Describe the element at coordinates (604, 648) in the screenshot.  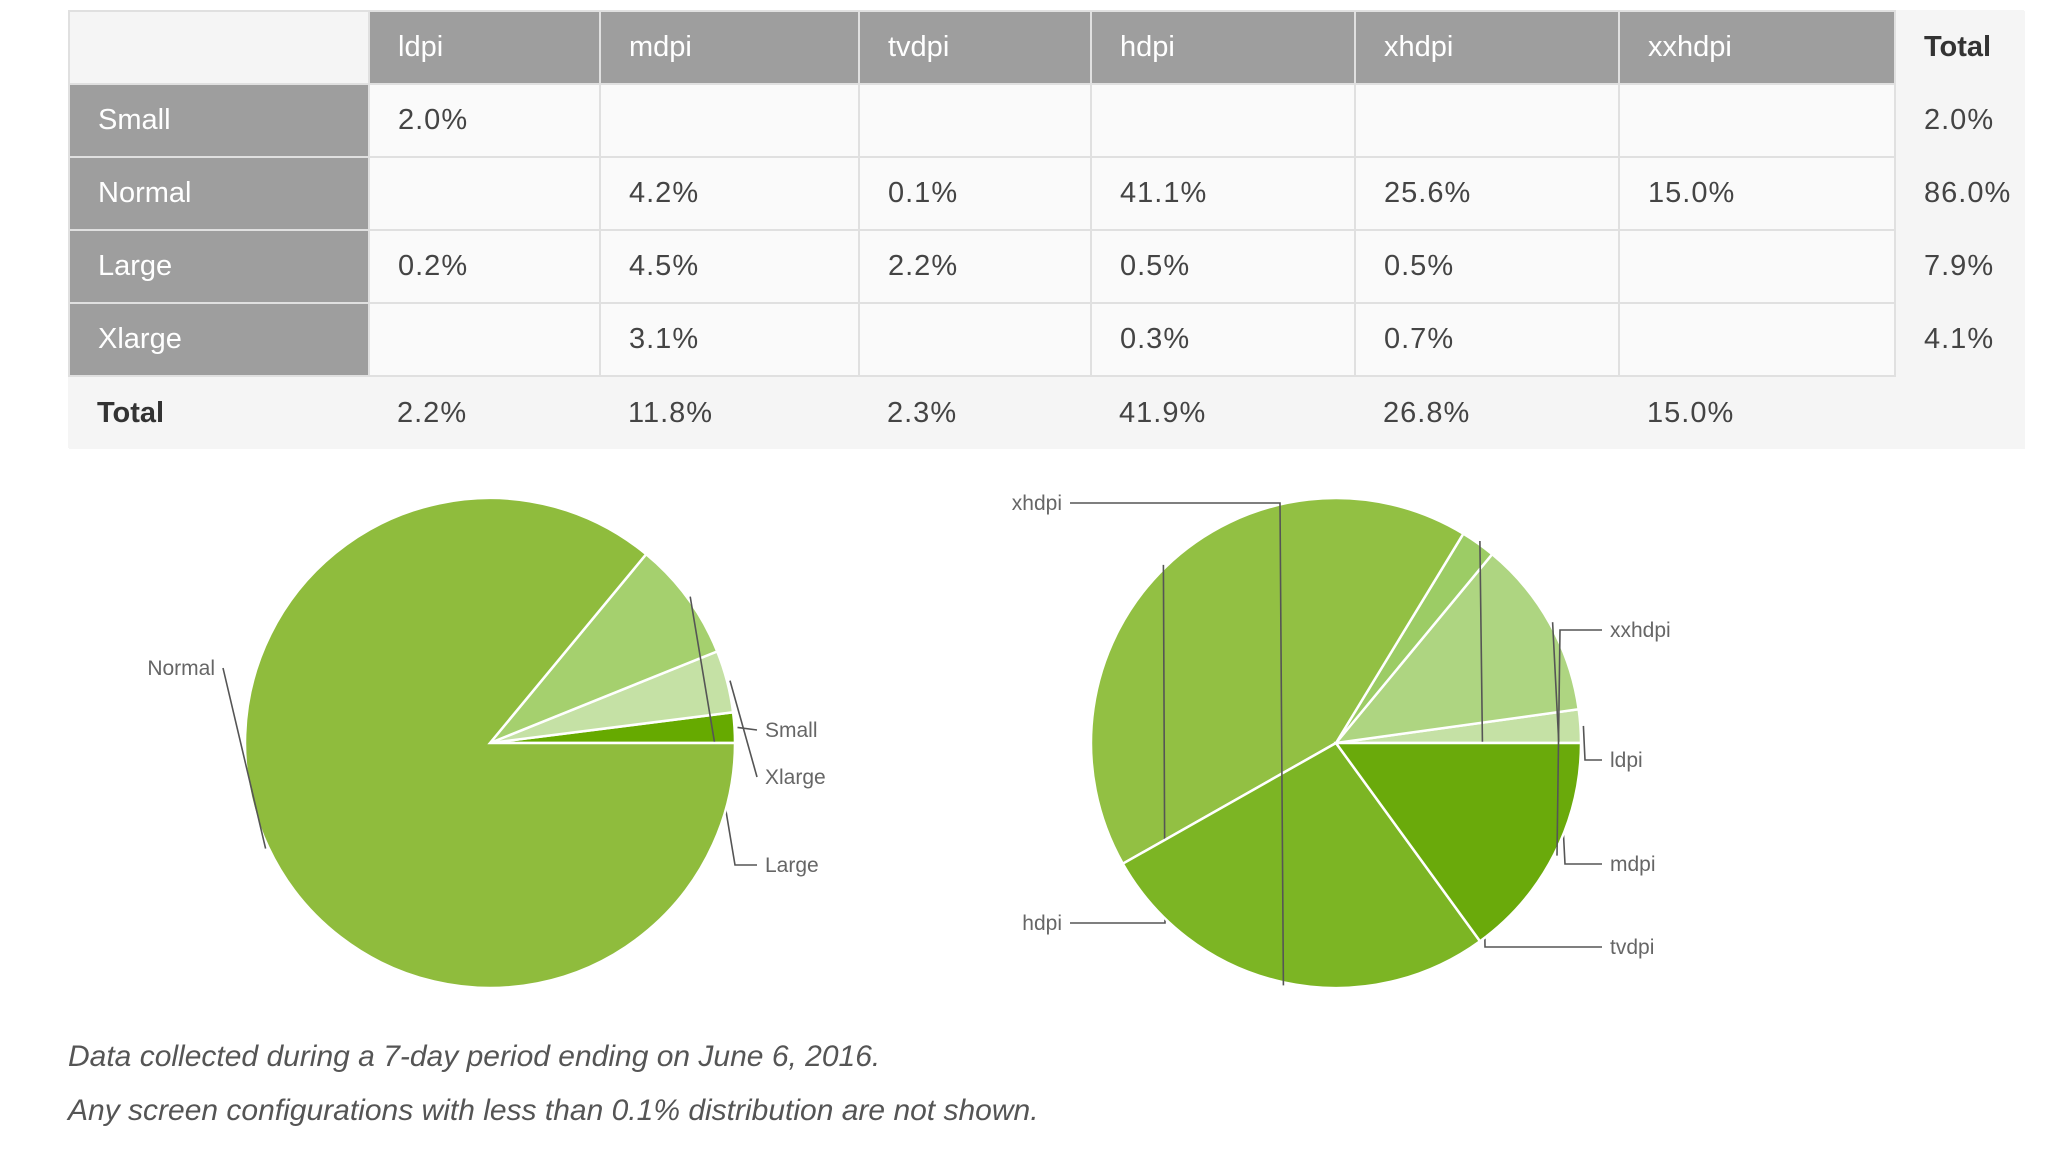
I see `pie-slice-large` at that location.